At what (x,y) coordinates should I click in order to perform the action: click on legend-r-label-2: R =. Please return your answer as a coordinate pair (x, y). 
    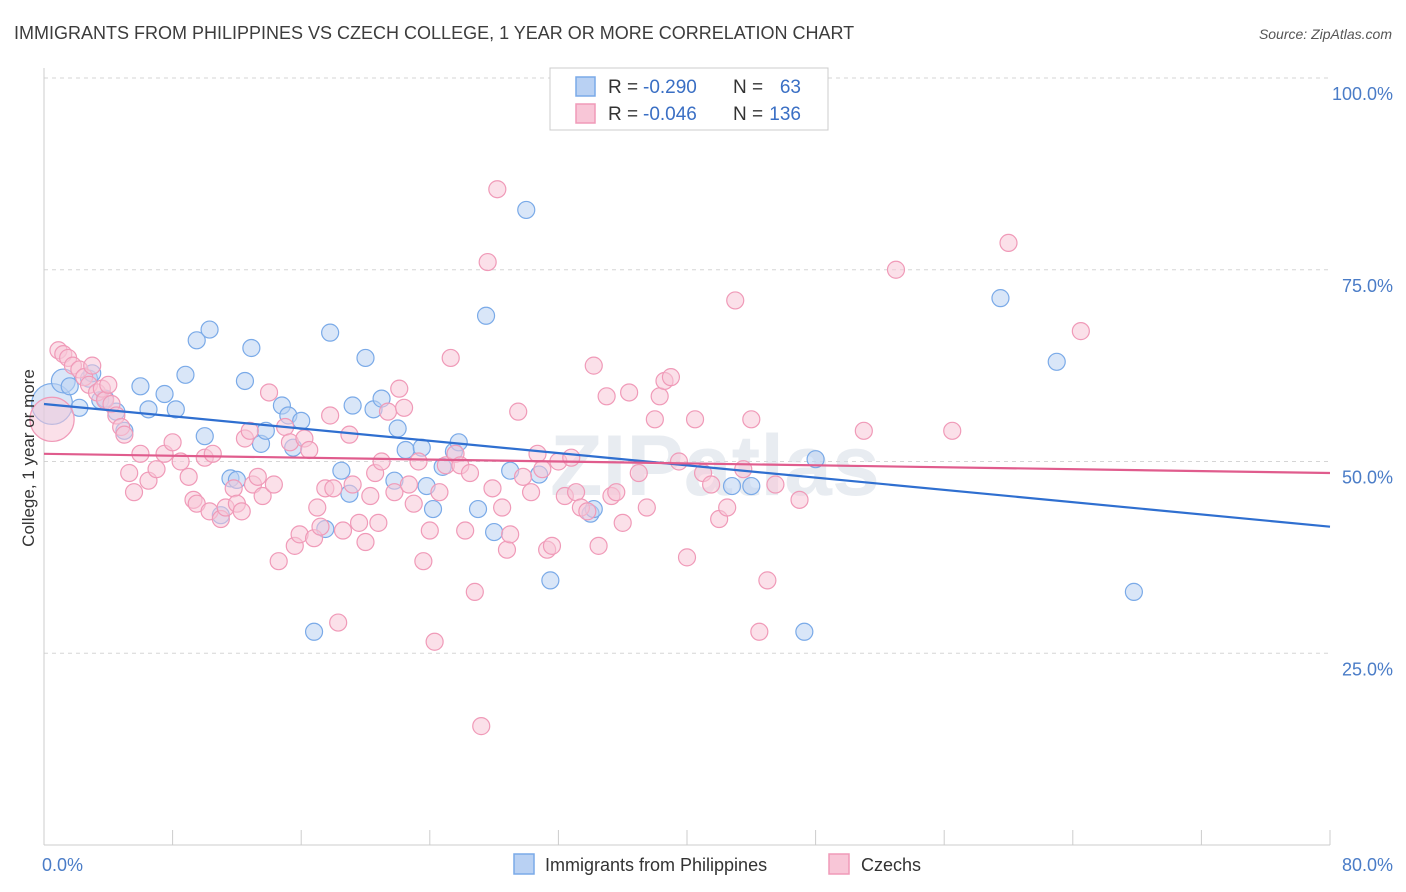
    Looking at the image, I should click on (623, 114).